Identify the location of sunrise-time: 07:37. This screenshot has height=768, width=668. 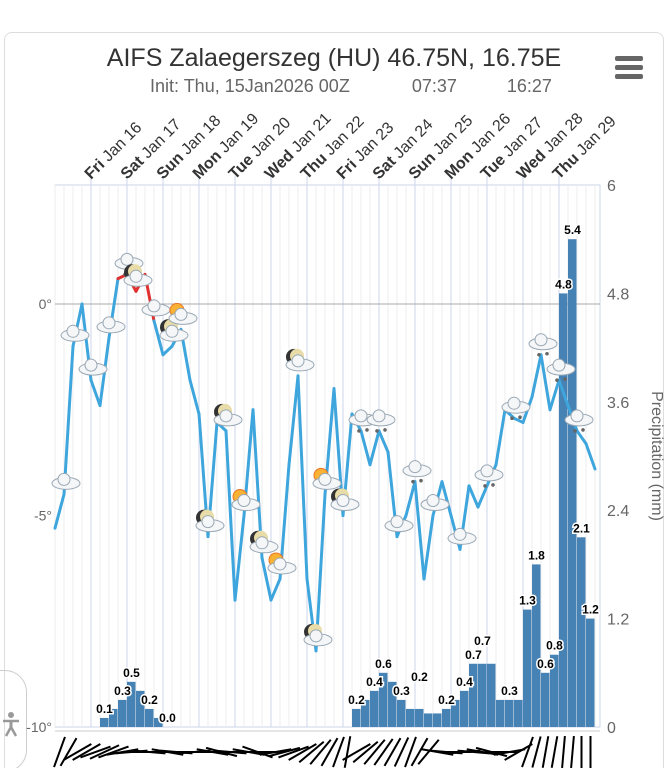
(434, 86).